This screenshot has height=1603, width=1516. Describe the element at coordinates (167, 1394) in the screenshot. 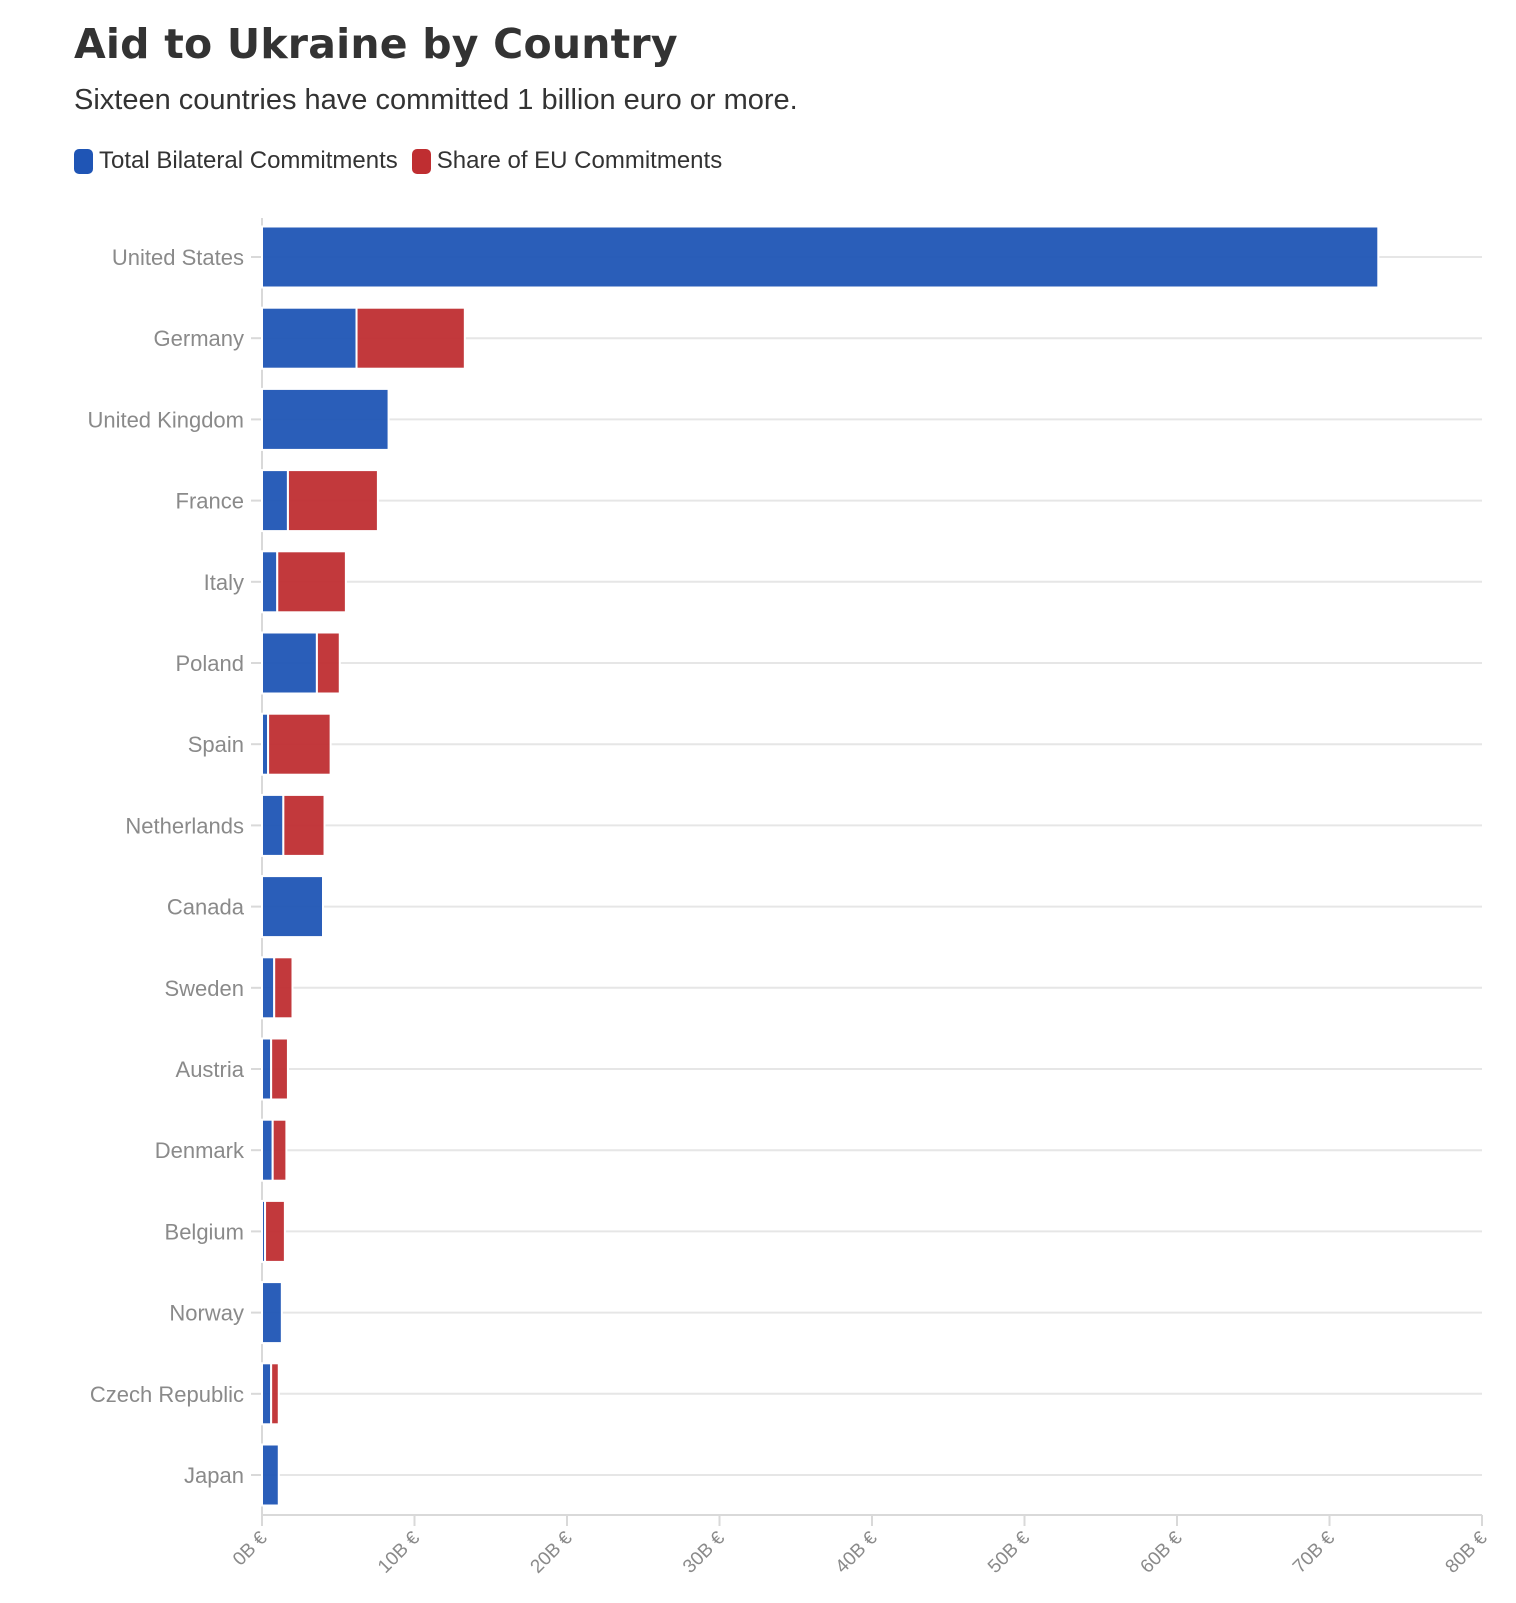

I see `y-axis-label: Czech Republic` at that location.